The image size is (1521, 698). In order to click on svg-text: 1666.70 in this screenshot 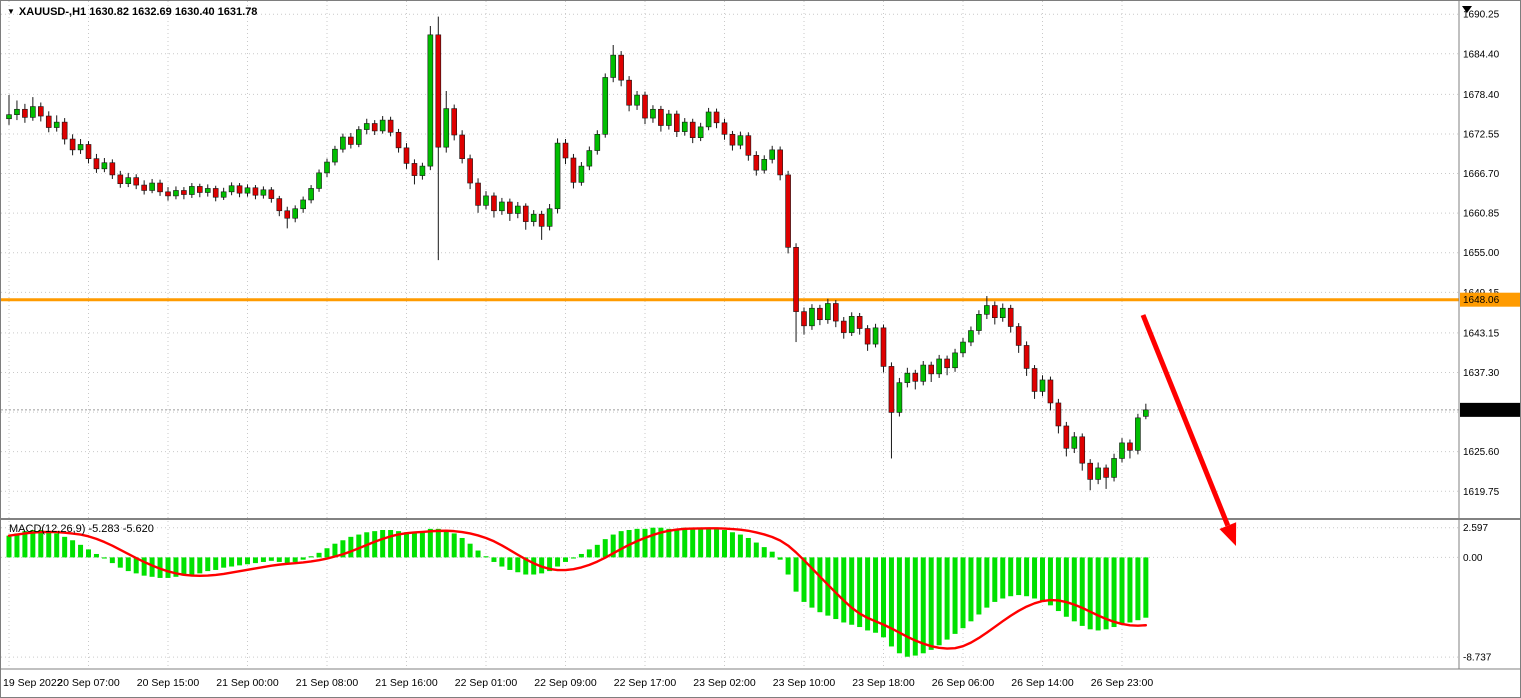, I will do `click(1481, 174)`.